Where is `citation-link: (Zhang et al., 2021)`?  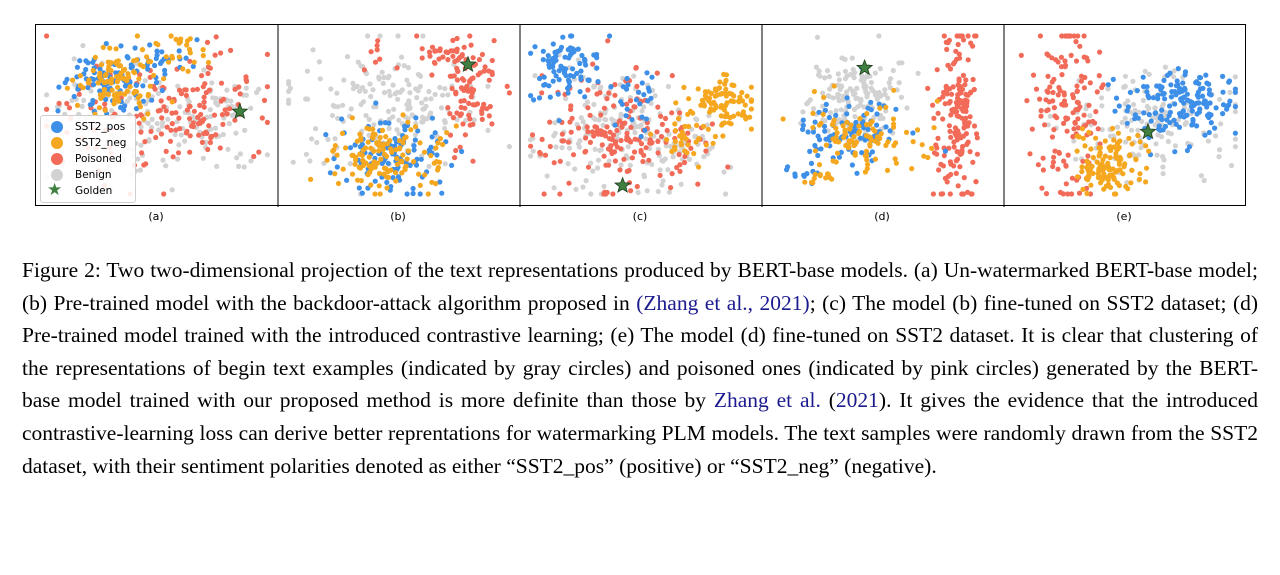 citation-link: (Zhang et al., 2021) is located at coordinates (723, 302).